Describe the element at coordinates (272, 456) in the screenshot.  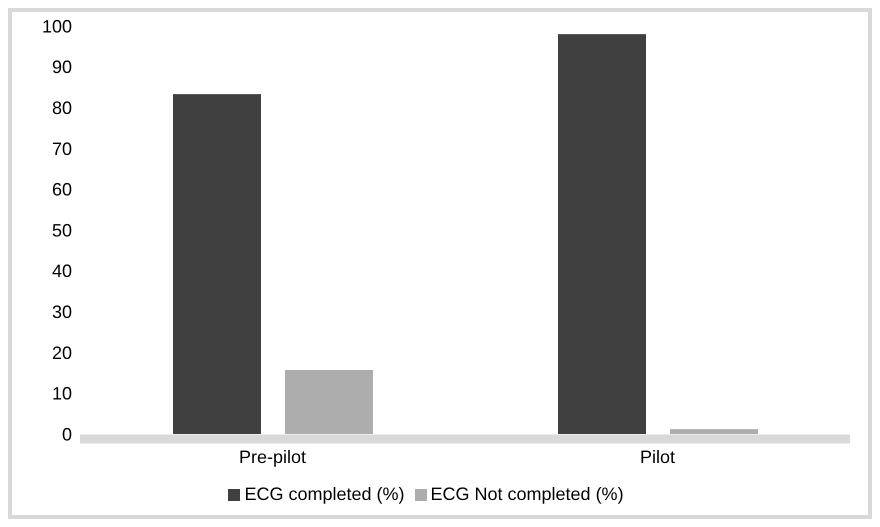
I see `x-tick-label: Pre-pilot` at that location.